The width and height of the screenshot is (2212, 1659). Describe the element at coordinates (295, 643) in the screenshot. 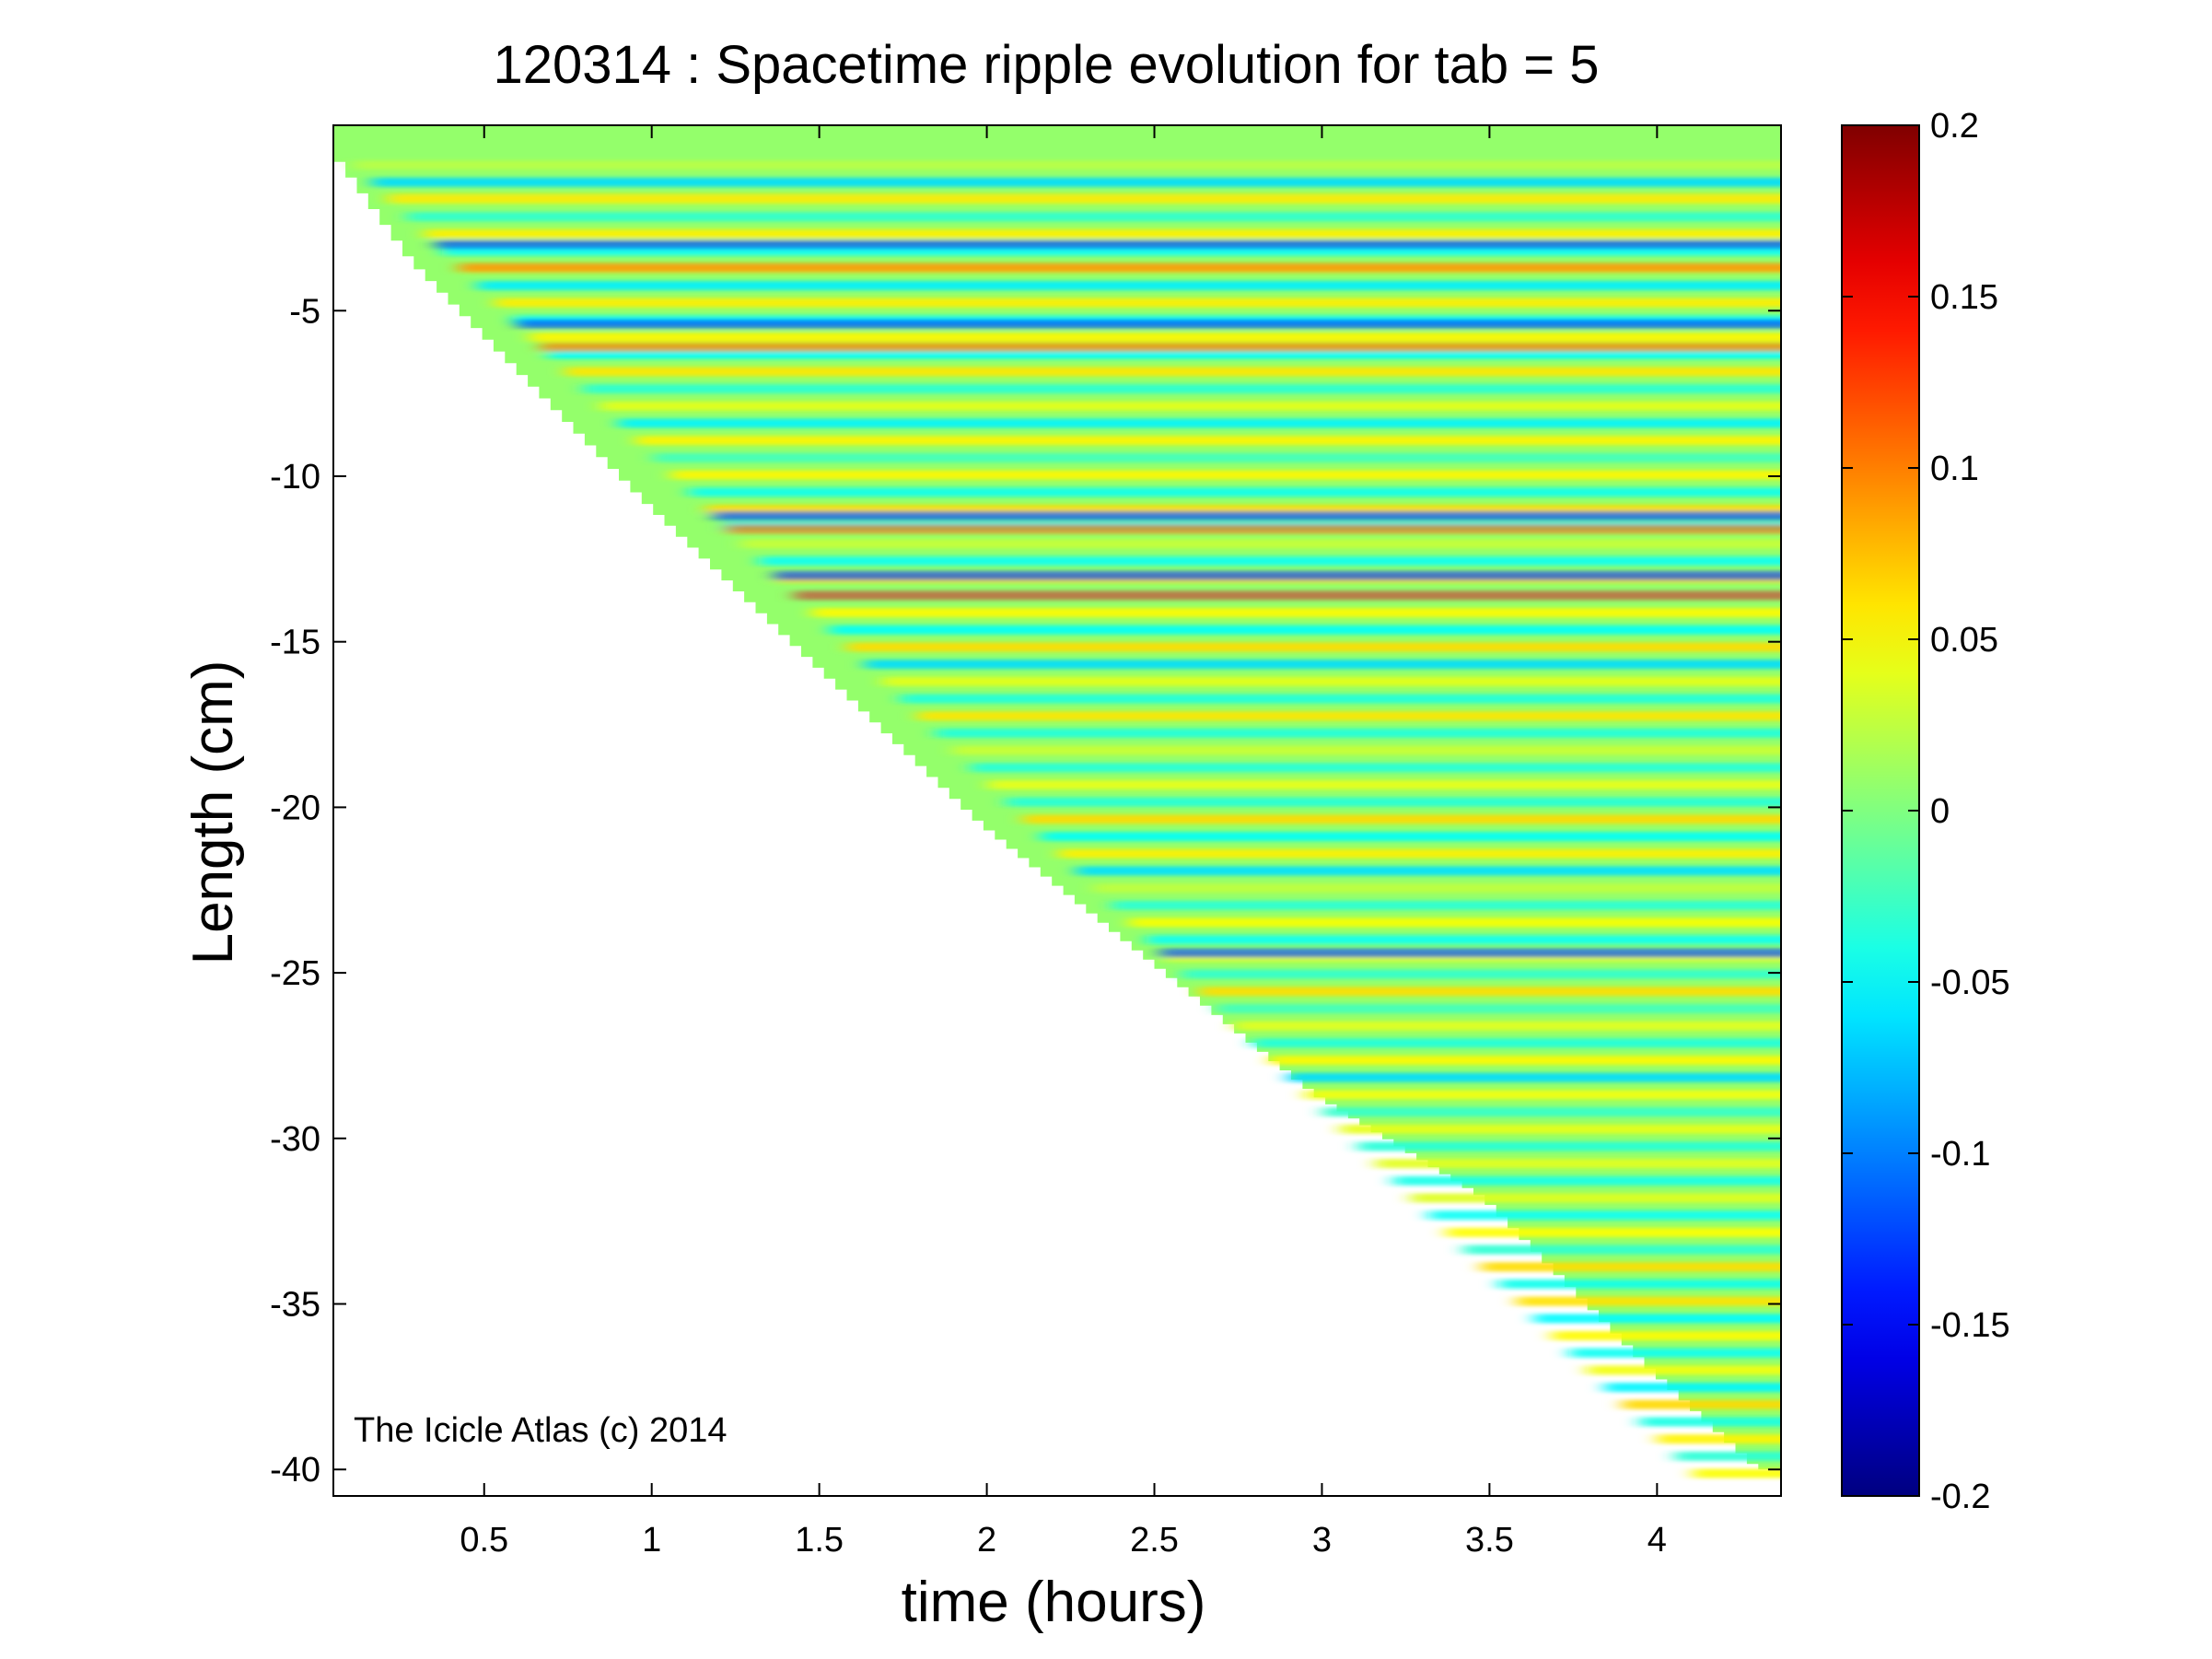

I see `y-tick-label: -15` at that location.